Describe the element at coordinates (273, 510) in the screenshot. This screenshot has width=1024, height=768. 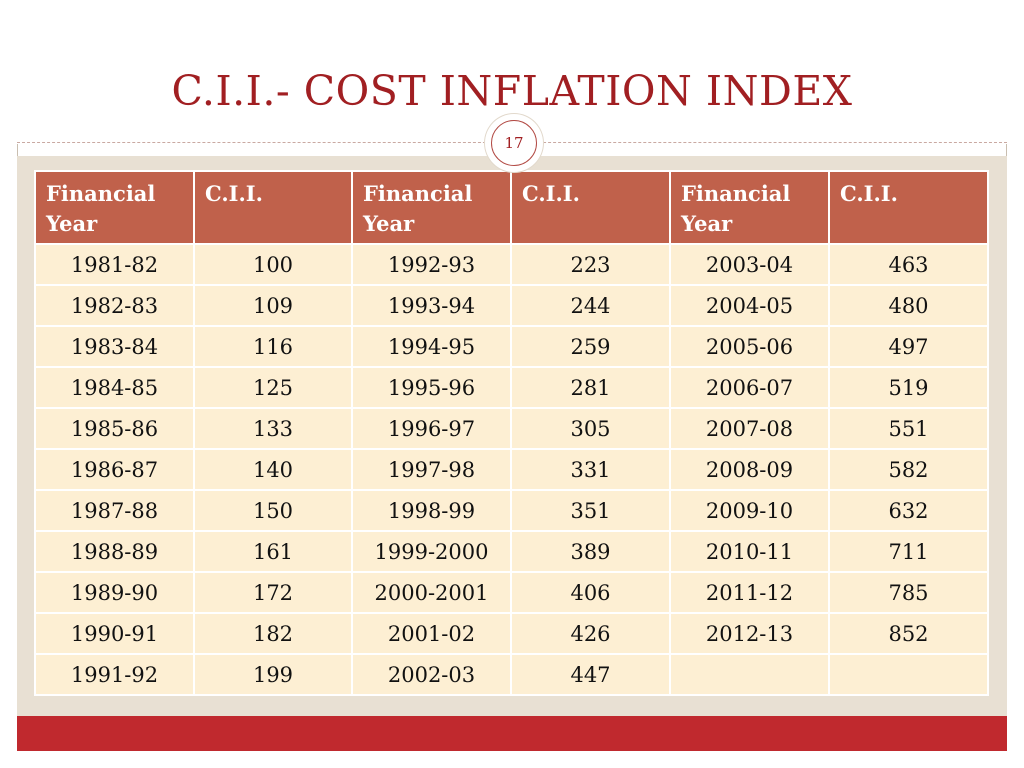
I see `cii-value-cell: 150` at that location.